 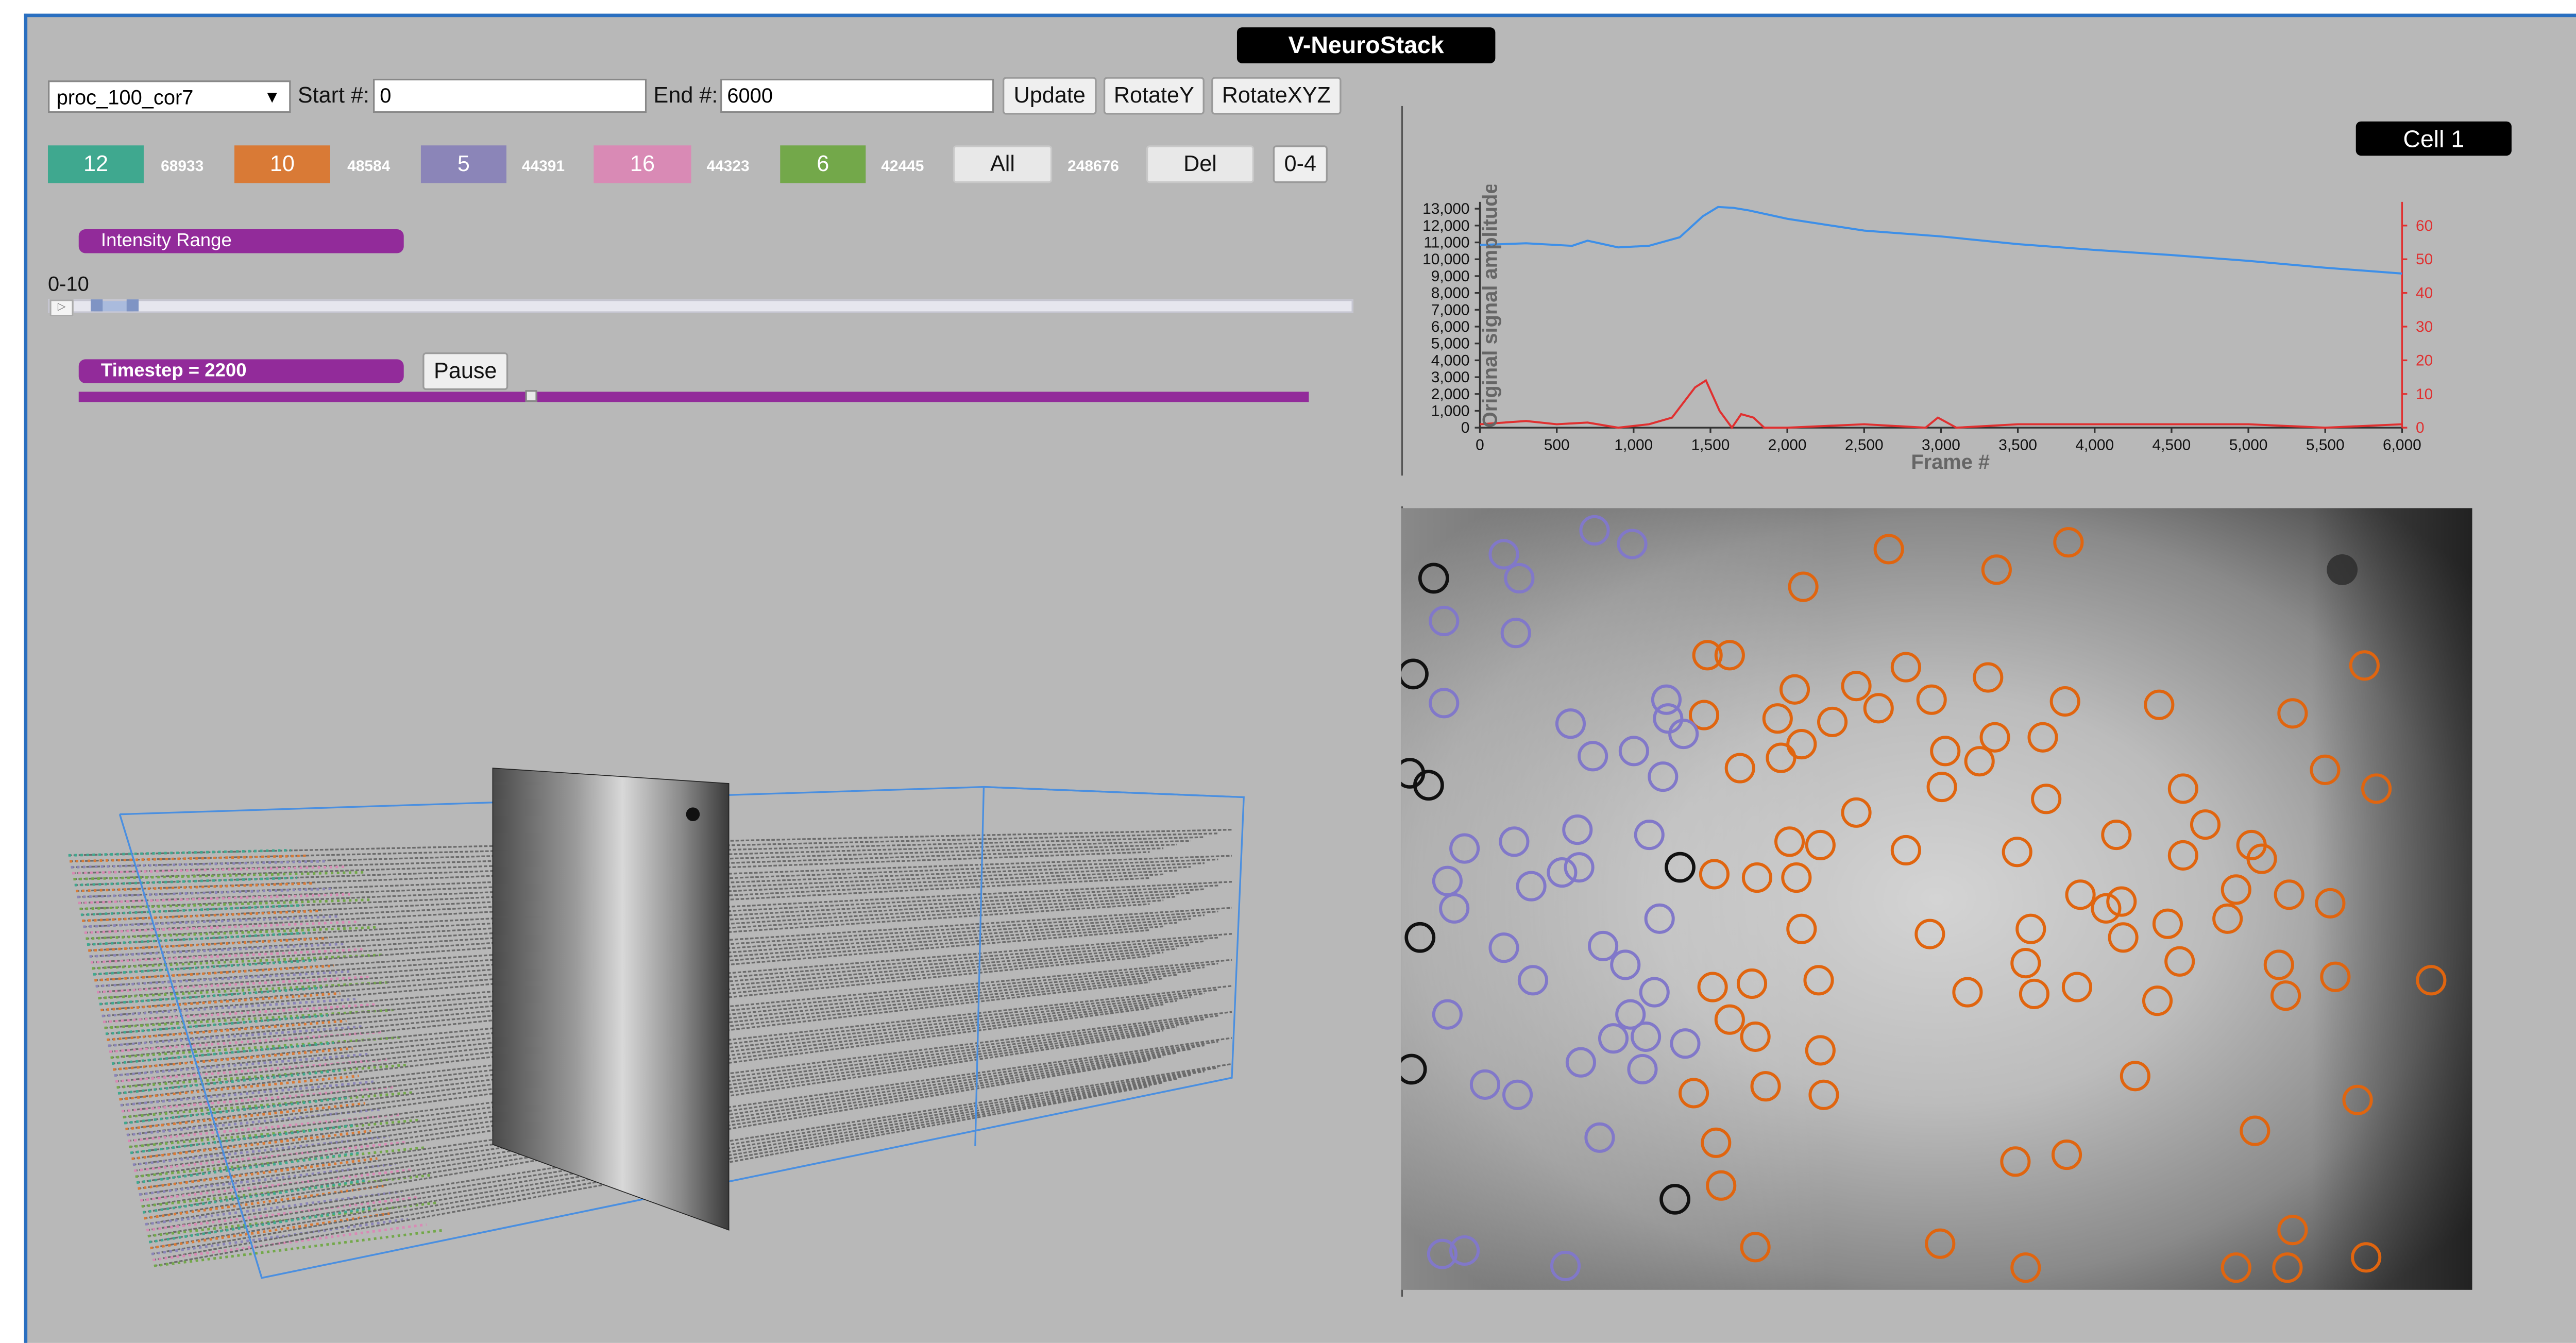 What do you see at coordinates (282, 164) in the screenshot?
I see `cluster-chip: 10` at bounding box center [282, 164].